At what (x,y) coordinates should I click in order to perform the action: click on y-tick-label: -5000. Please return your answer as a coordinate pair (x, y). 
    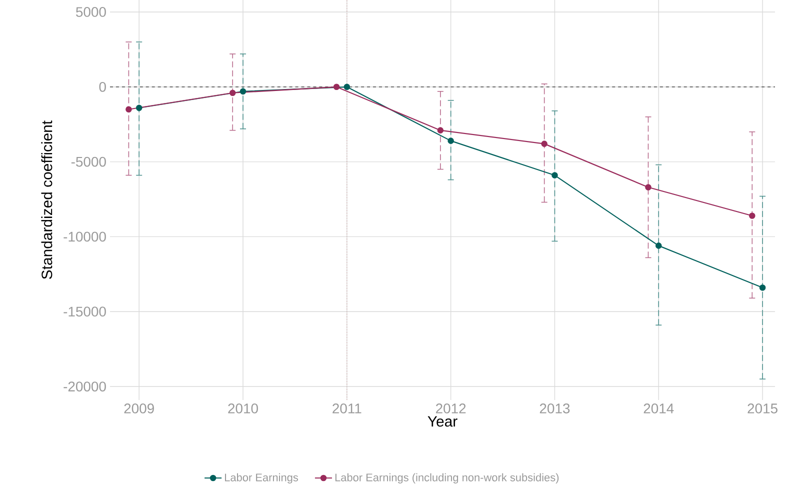
    Looking at the image, I should click on (88, 161).